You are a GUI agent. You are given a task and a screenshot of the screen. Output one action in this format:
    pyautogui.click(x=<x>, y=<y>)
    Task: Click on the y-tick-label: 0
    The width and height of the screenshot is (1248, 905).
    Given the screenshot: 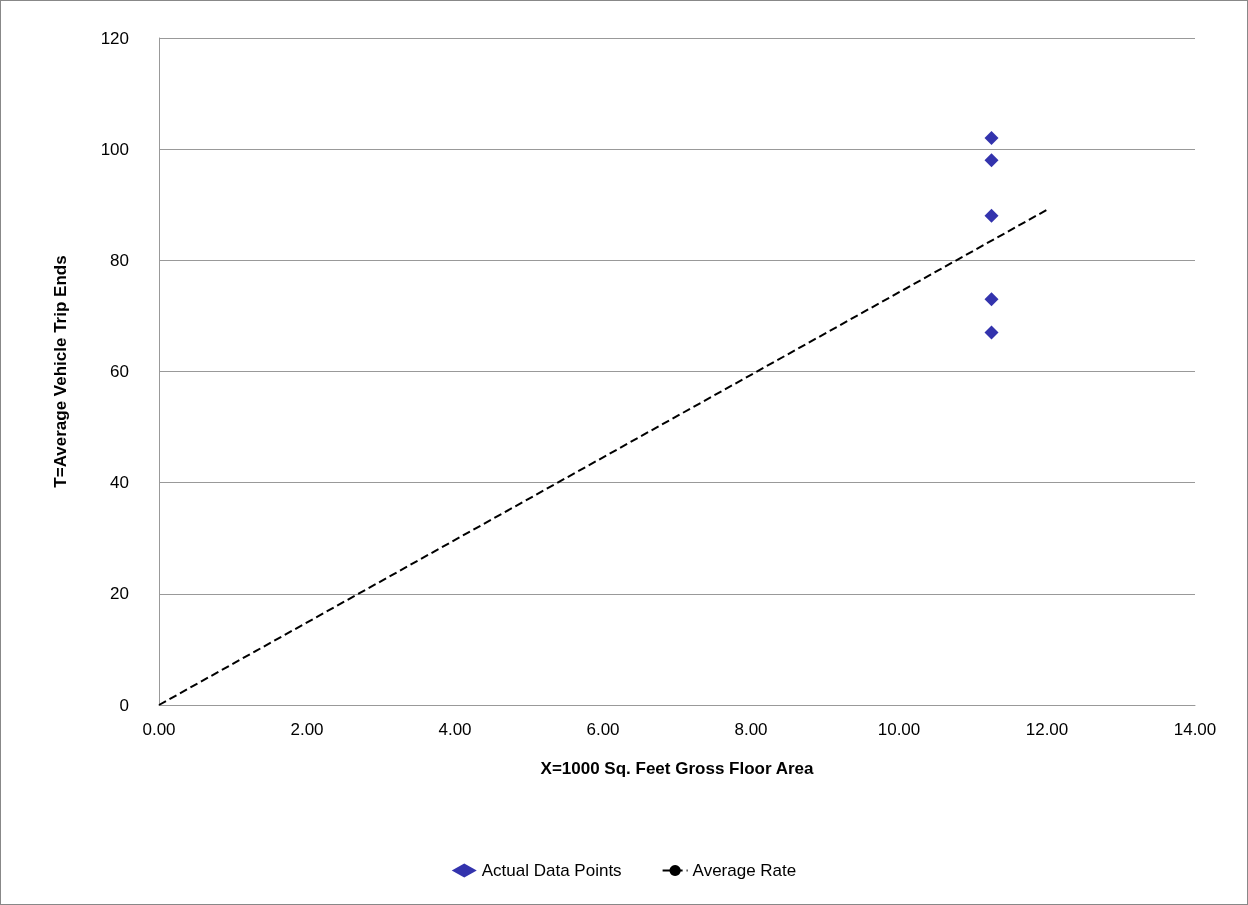 What is the action you would take?
    pyautogui.click(x=124, y=705)
    